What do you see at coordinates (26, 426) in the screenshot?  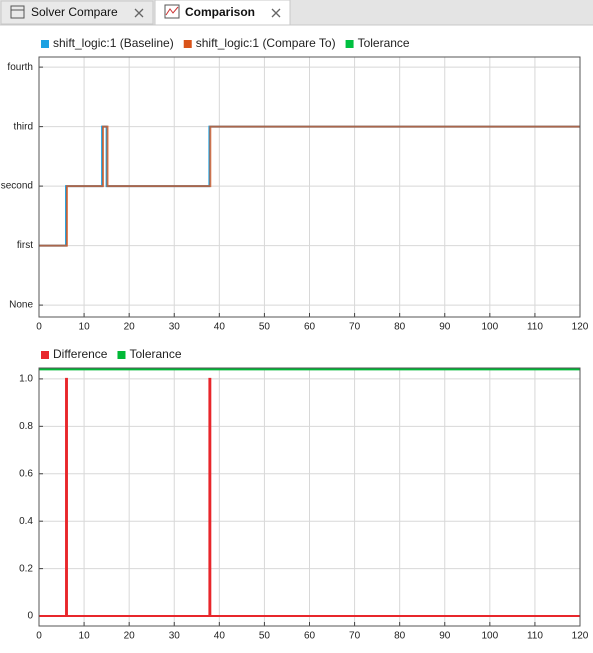 I see `y-tick-label: 0.8` at bounding box center [26, 426].